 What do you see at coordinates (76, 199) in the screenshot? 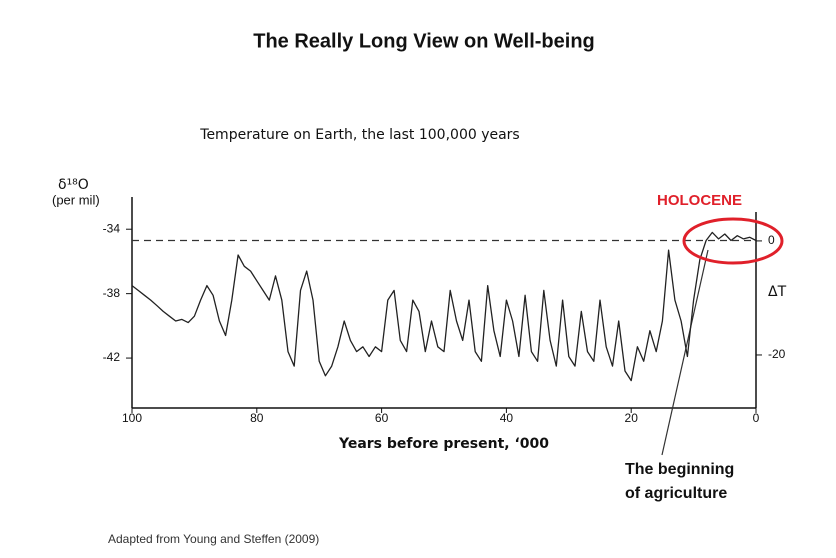
I see `y-axis-unit: (per mil)` at bounding box center [76, 199].